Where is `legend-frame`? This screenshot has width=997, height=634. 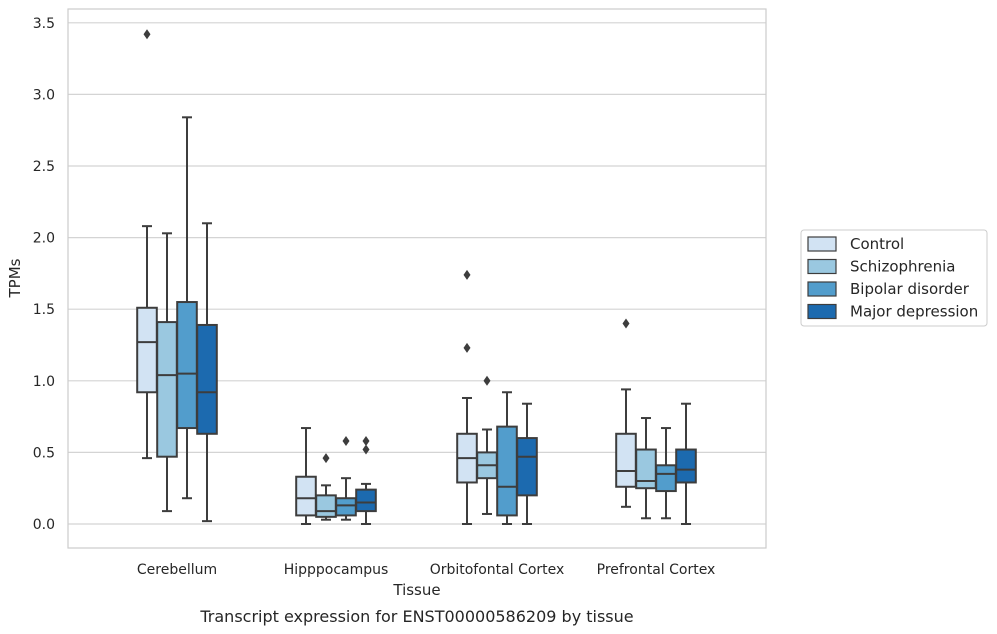
legend-frame is located at coordinates (894, 278).